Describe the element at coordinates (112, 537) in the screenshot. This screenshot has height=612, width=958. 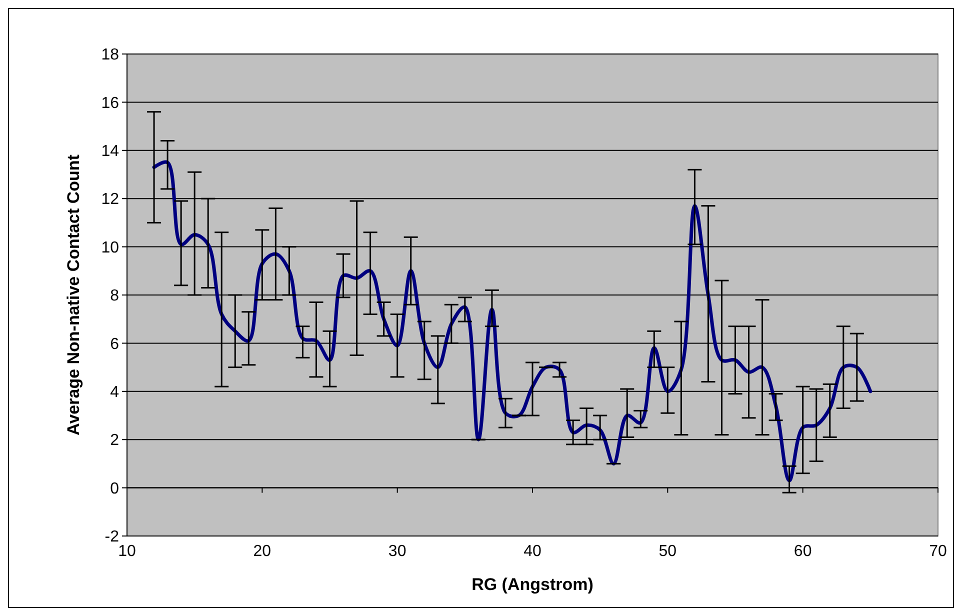
I see `y-tick-label: -2` at that location.